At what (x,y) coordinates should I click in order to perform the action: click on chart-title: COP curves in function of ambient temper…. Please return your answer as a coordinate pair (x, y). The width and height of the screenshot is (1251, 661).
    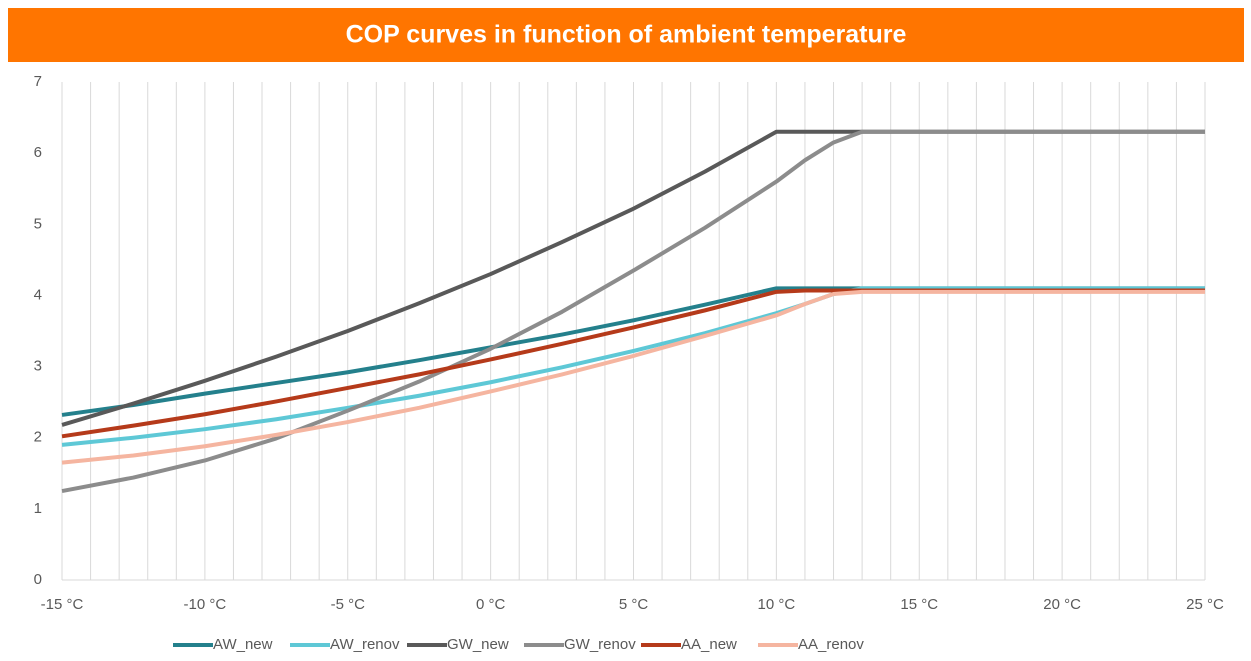
    Looking at the image, I should click on (626, 35).